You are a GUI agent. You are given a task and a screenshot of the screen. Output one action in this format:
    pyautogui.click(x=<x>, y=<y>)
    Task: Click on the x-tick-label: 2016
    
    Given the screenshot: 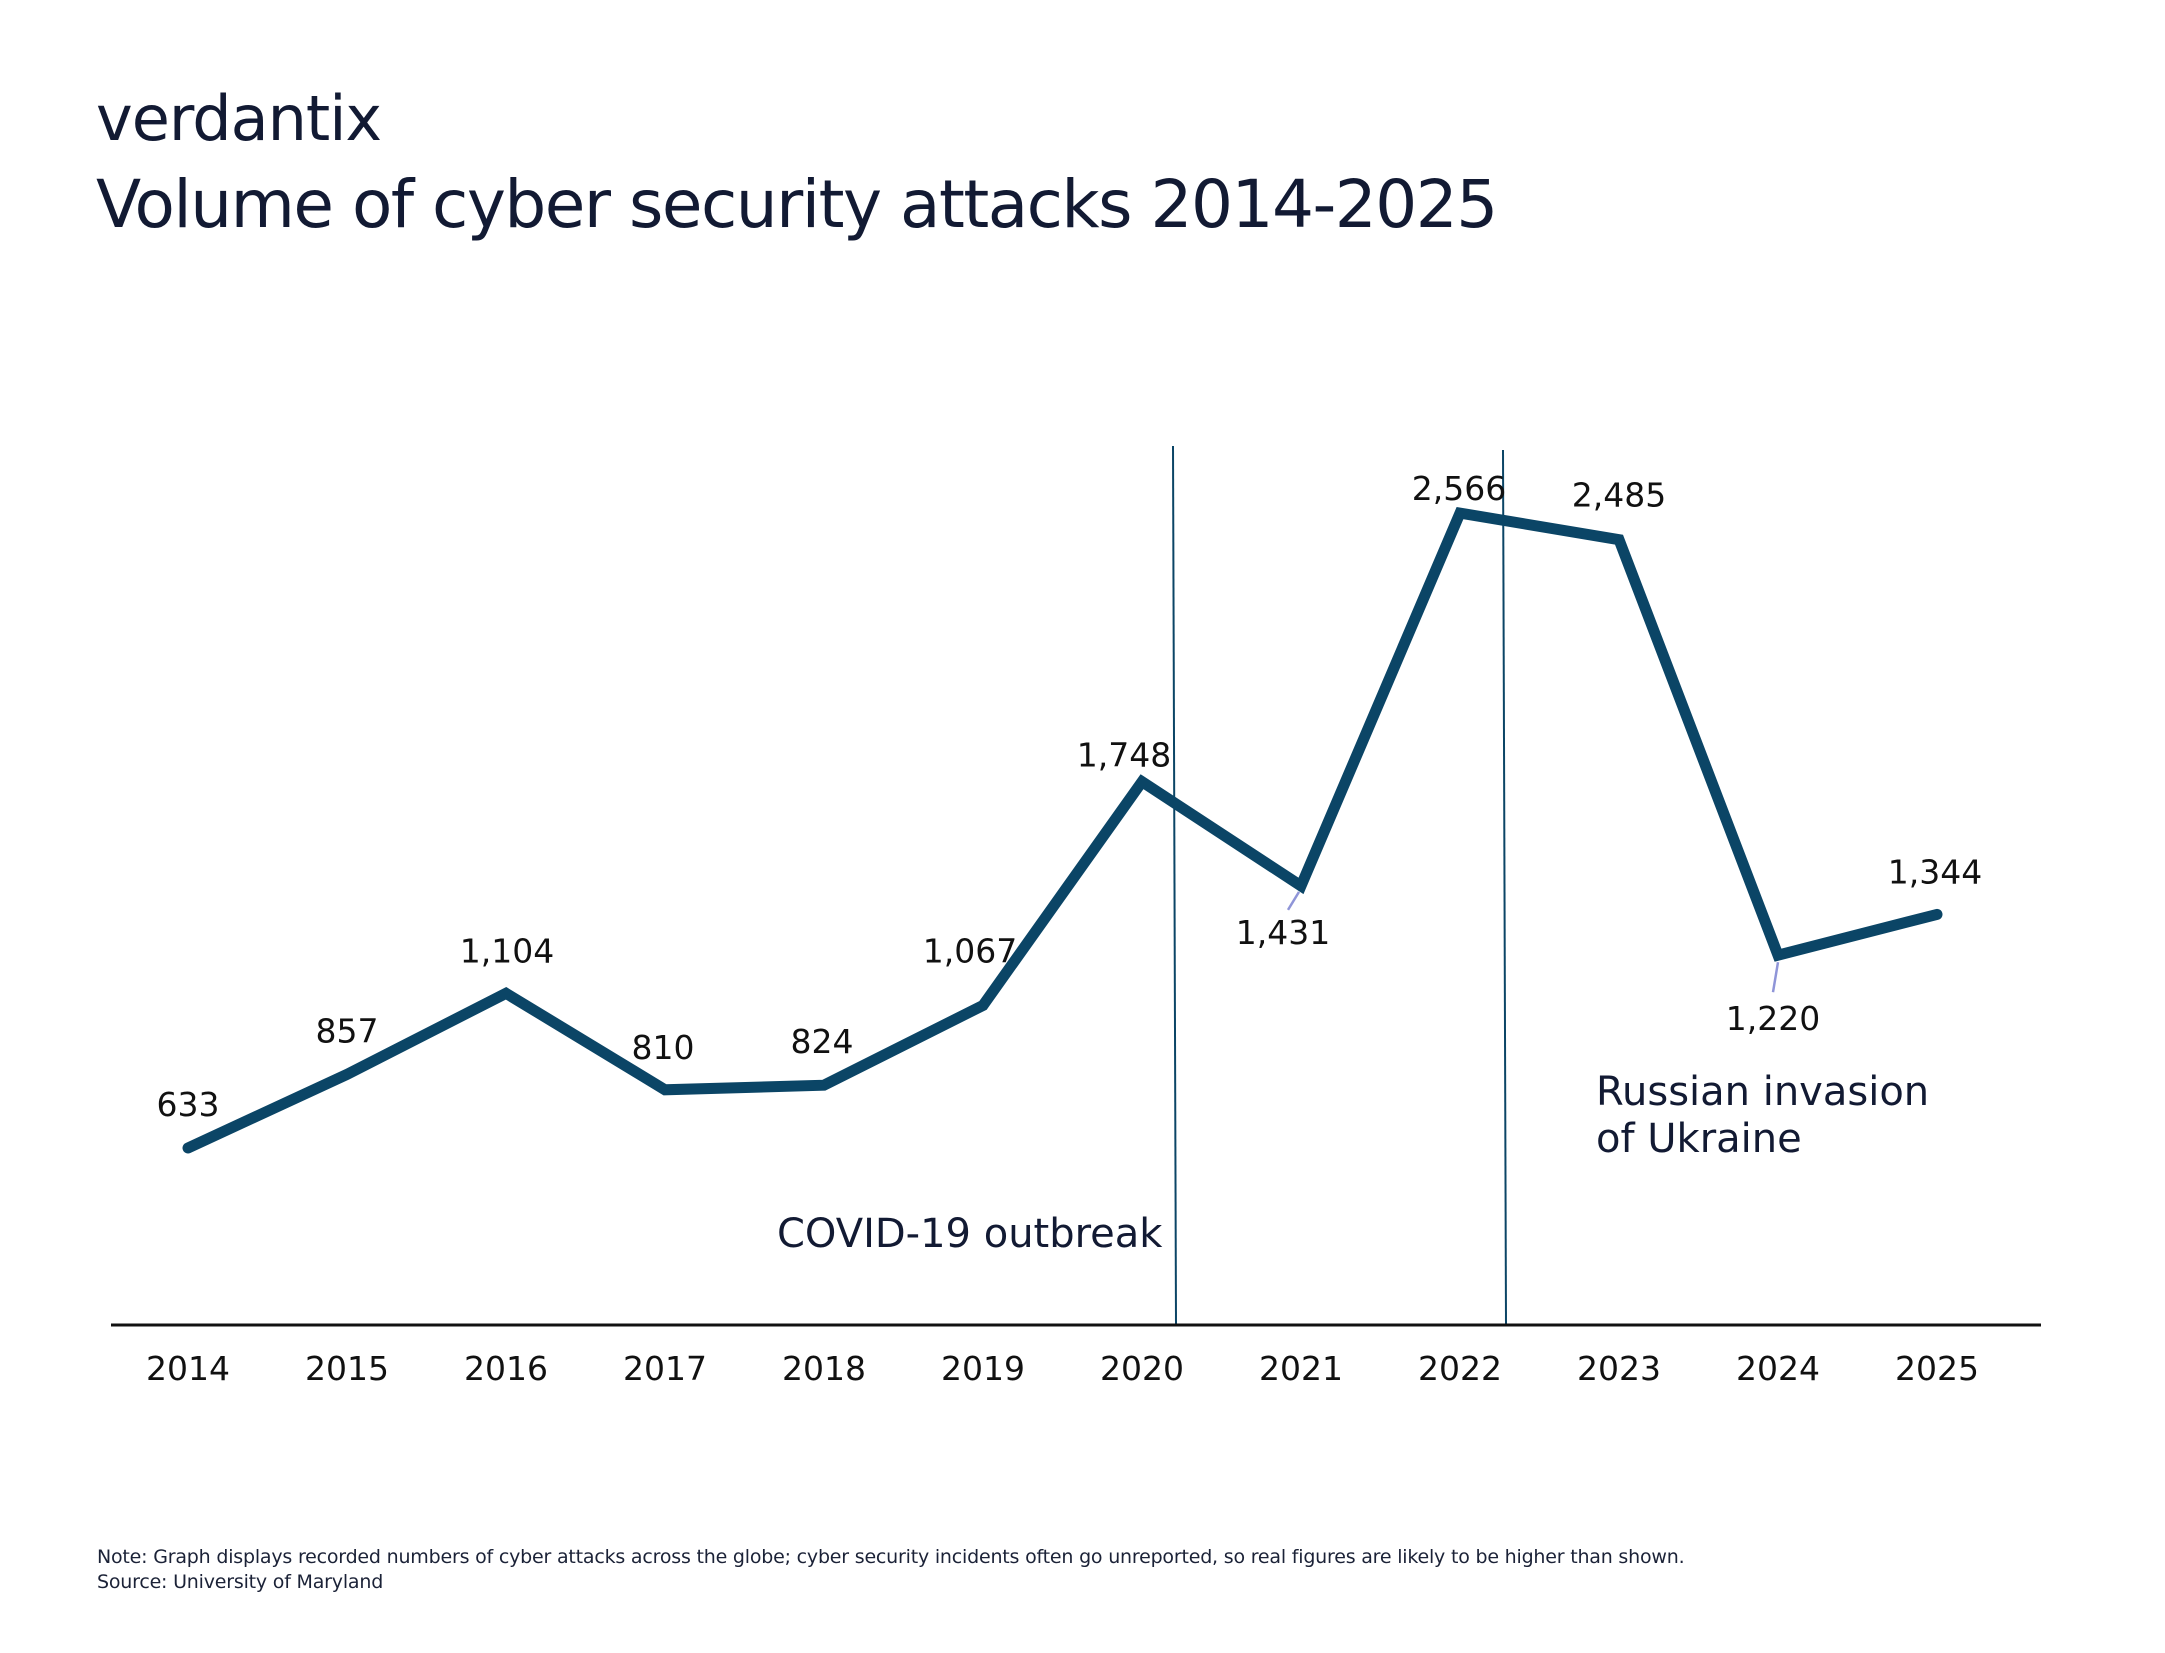 What is the action you would take?
    pyautogui.click(x=506, y=1368)
    